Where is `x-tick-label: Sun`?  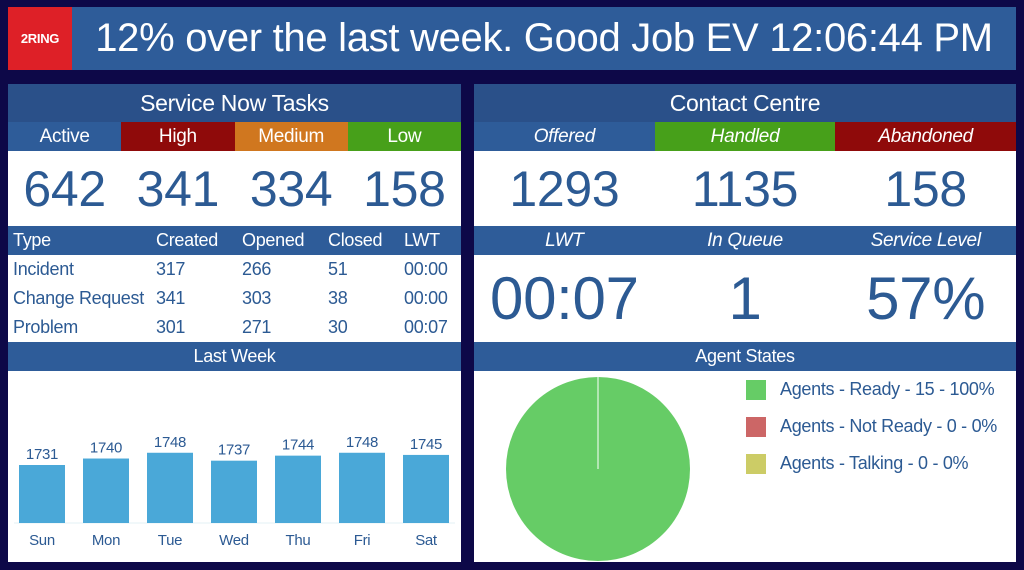
x-tick-label: Sun is located at coordinates (42, 540).